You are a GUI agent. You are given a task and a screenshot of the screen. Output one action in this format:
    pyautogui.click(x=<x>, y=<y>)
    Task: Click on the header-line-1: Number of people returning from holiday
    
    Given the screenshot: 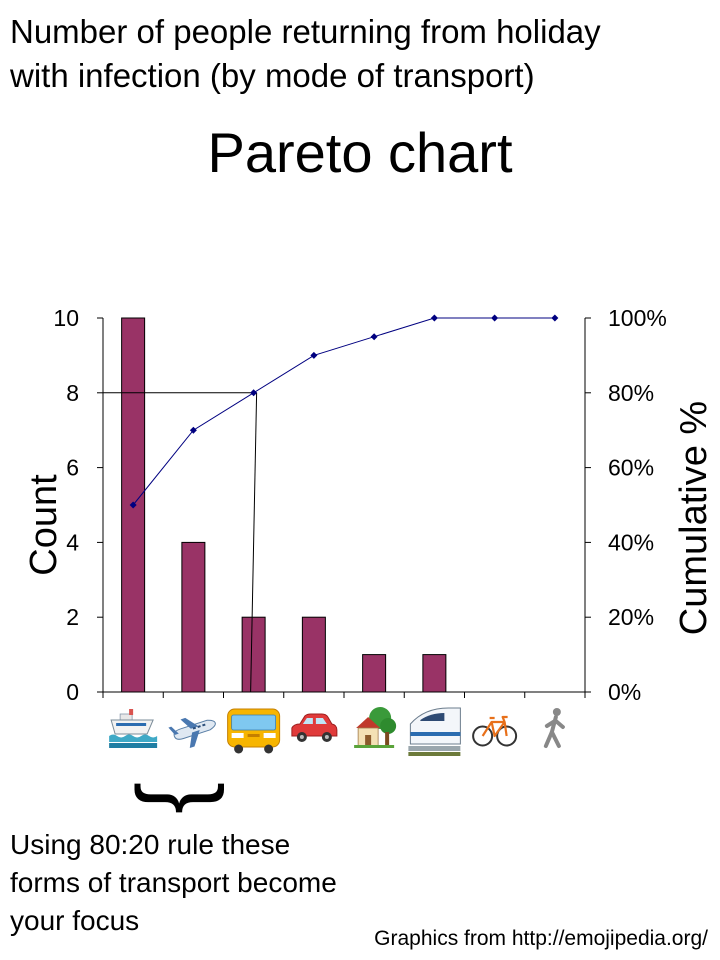 What is the action you would take?
    pyautogui.click(x=305, y=31)
    